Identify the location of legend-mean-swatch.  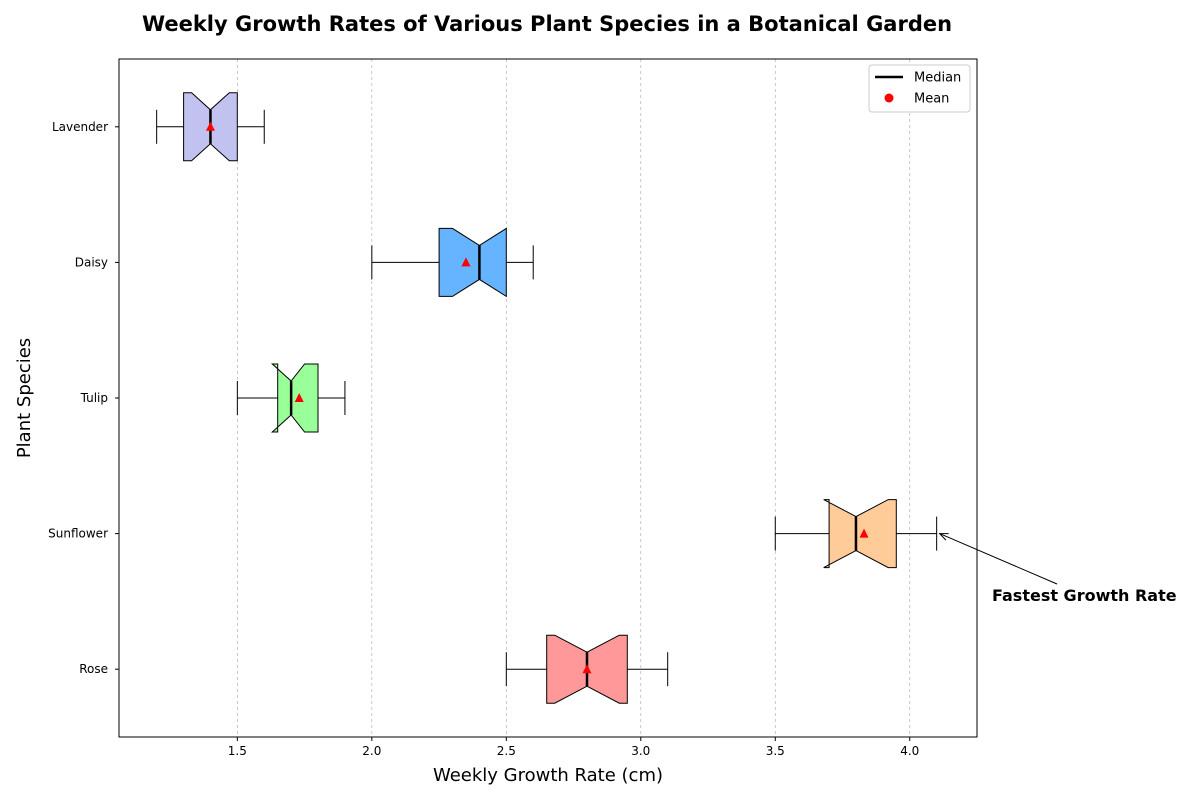
(889, 98).